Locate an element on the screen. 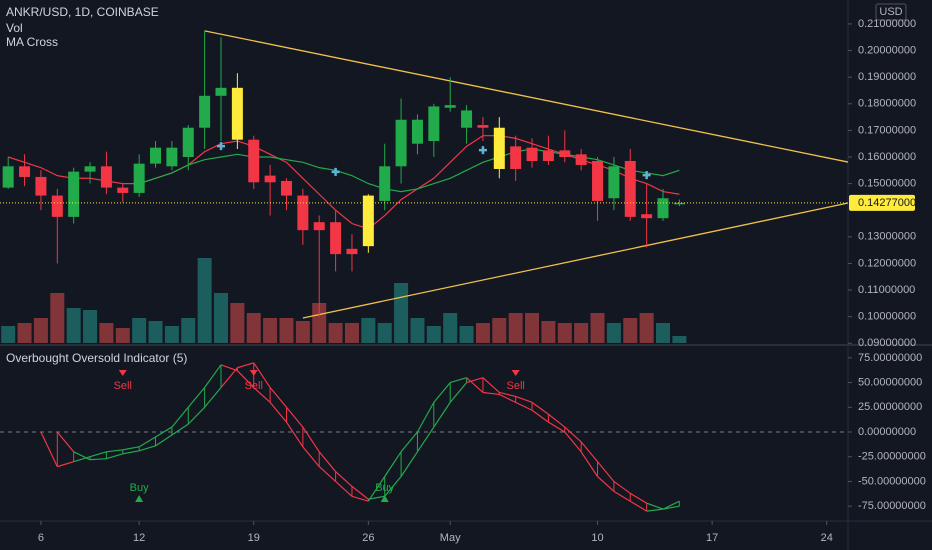 The image size is (932, 550). buy-label: Buy is located at coordinates (139, 488).